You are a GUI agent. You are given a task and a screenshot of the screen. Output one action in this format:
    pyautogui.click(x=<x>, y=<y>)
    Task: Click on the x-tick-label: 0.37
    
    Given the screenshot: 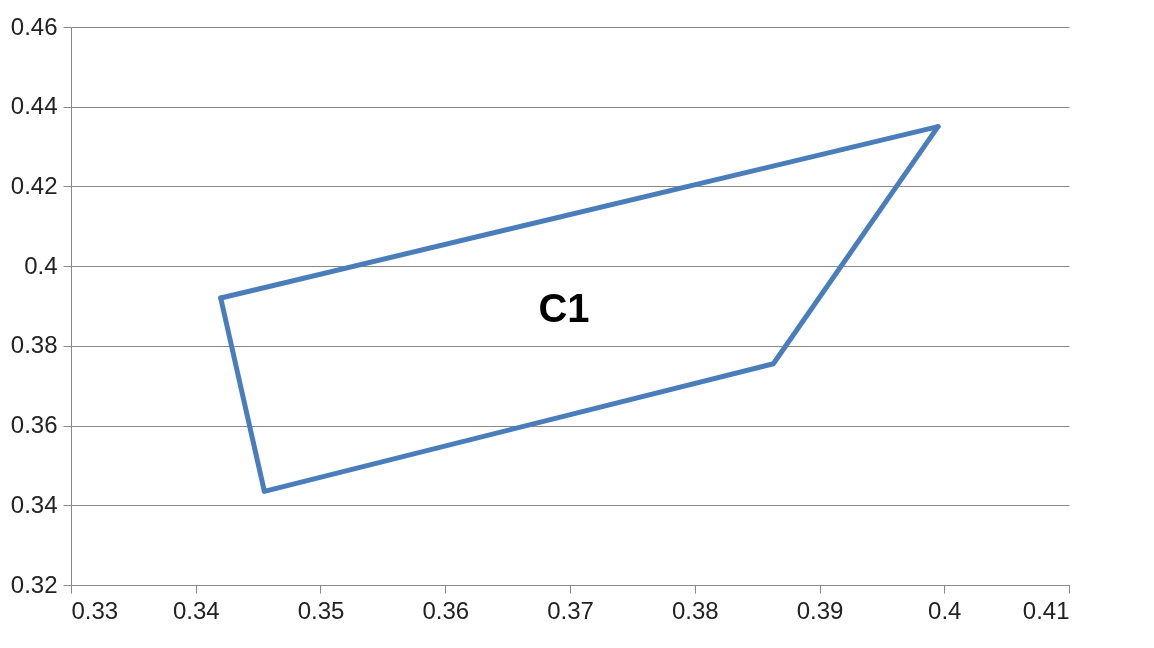 What is the action you would take?
    pyautogui.click(x=570, y=610)
    